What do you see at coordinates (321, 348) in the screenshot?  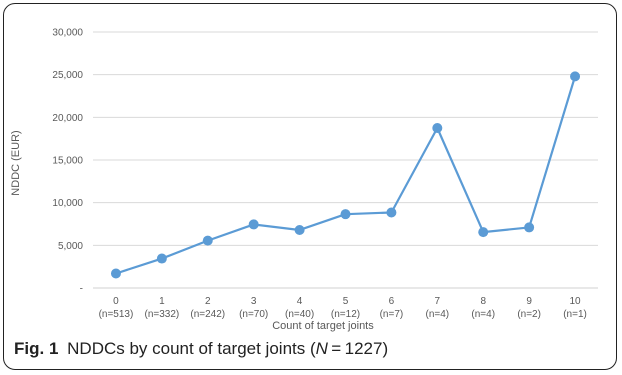 I see `caption-n-variable: N` at bounding box center [321, 348].